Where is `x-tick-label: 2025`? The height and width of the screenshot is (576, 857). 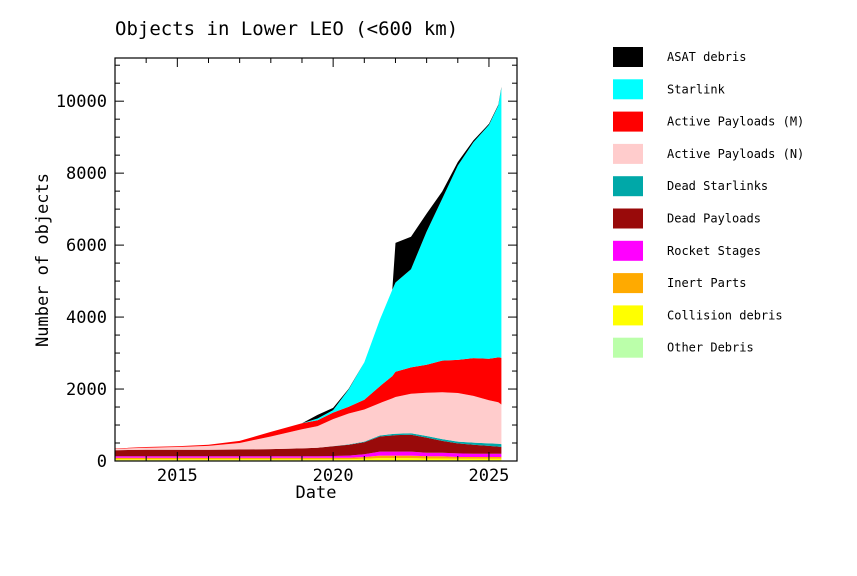 x-tick-label: 2025 is located at coordinates (488, 476).